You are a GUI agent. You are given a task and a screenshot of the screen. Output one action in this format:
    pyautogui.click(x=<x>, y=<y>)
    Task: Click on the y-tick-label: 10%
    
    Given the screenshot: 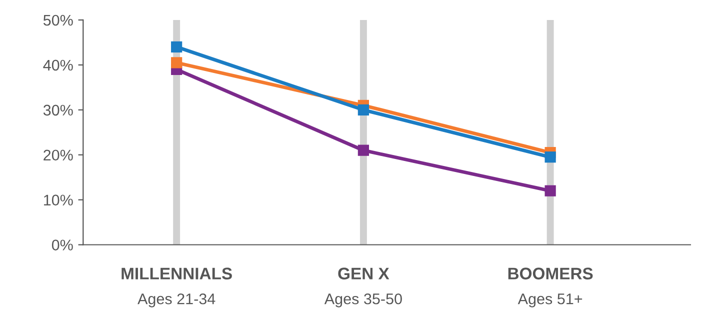 What is the action you would take?
    pyautogui.click(x=58, y=200)
    